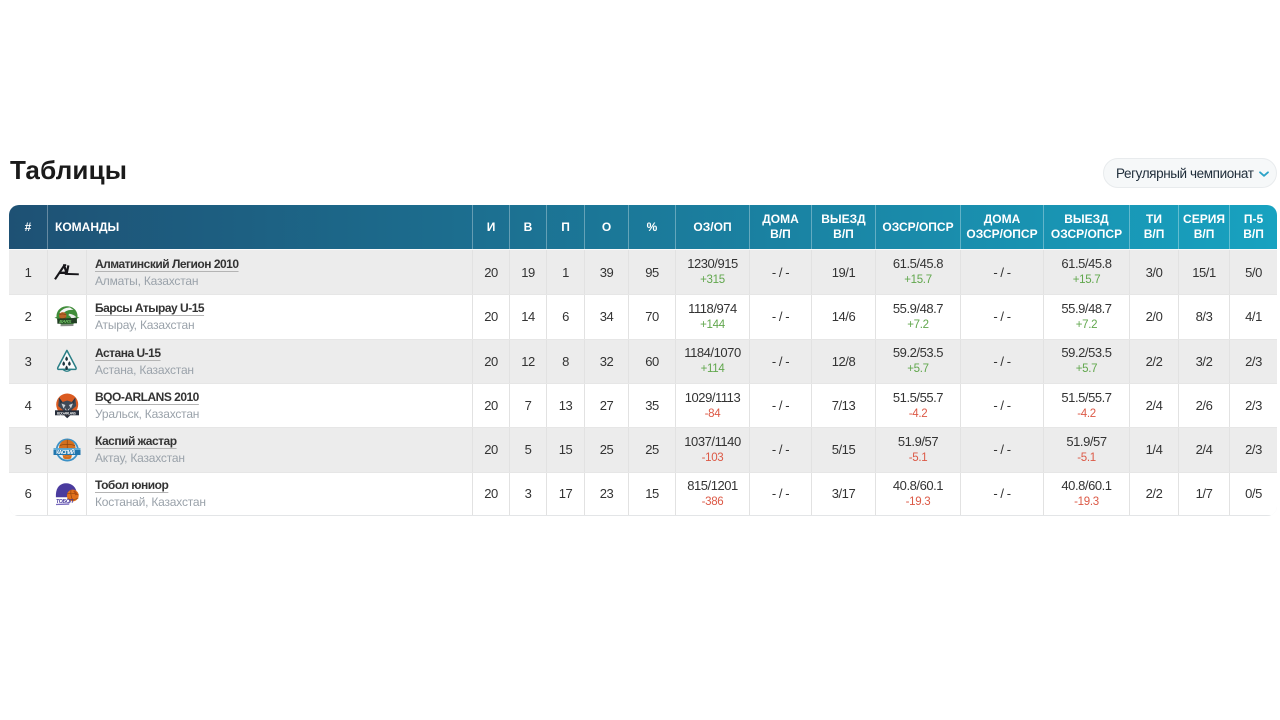 Image resolution: width=1280 pixels, height=720 pixels. I want to click on svg-text: ТОБОЛ, so click(65, 502).